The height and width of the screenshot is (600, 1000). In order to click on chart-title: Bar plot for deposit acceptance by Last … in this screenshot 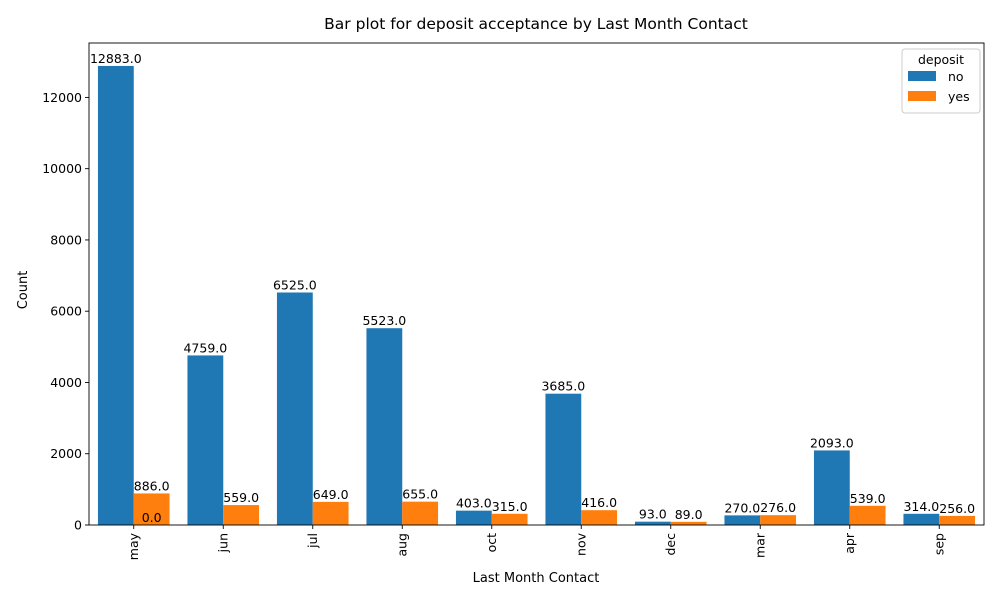, I will do `click(536, 24)`.